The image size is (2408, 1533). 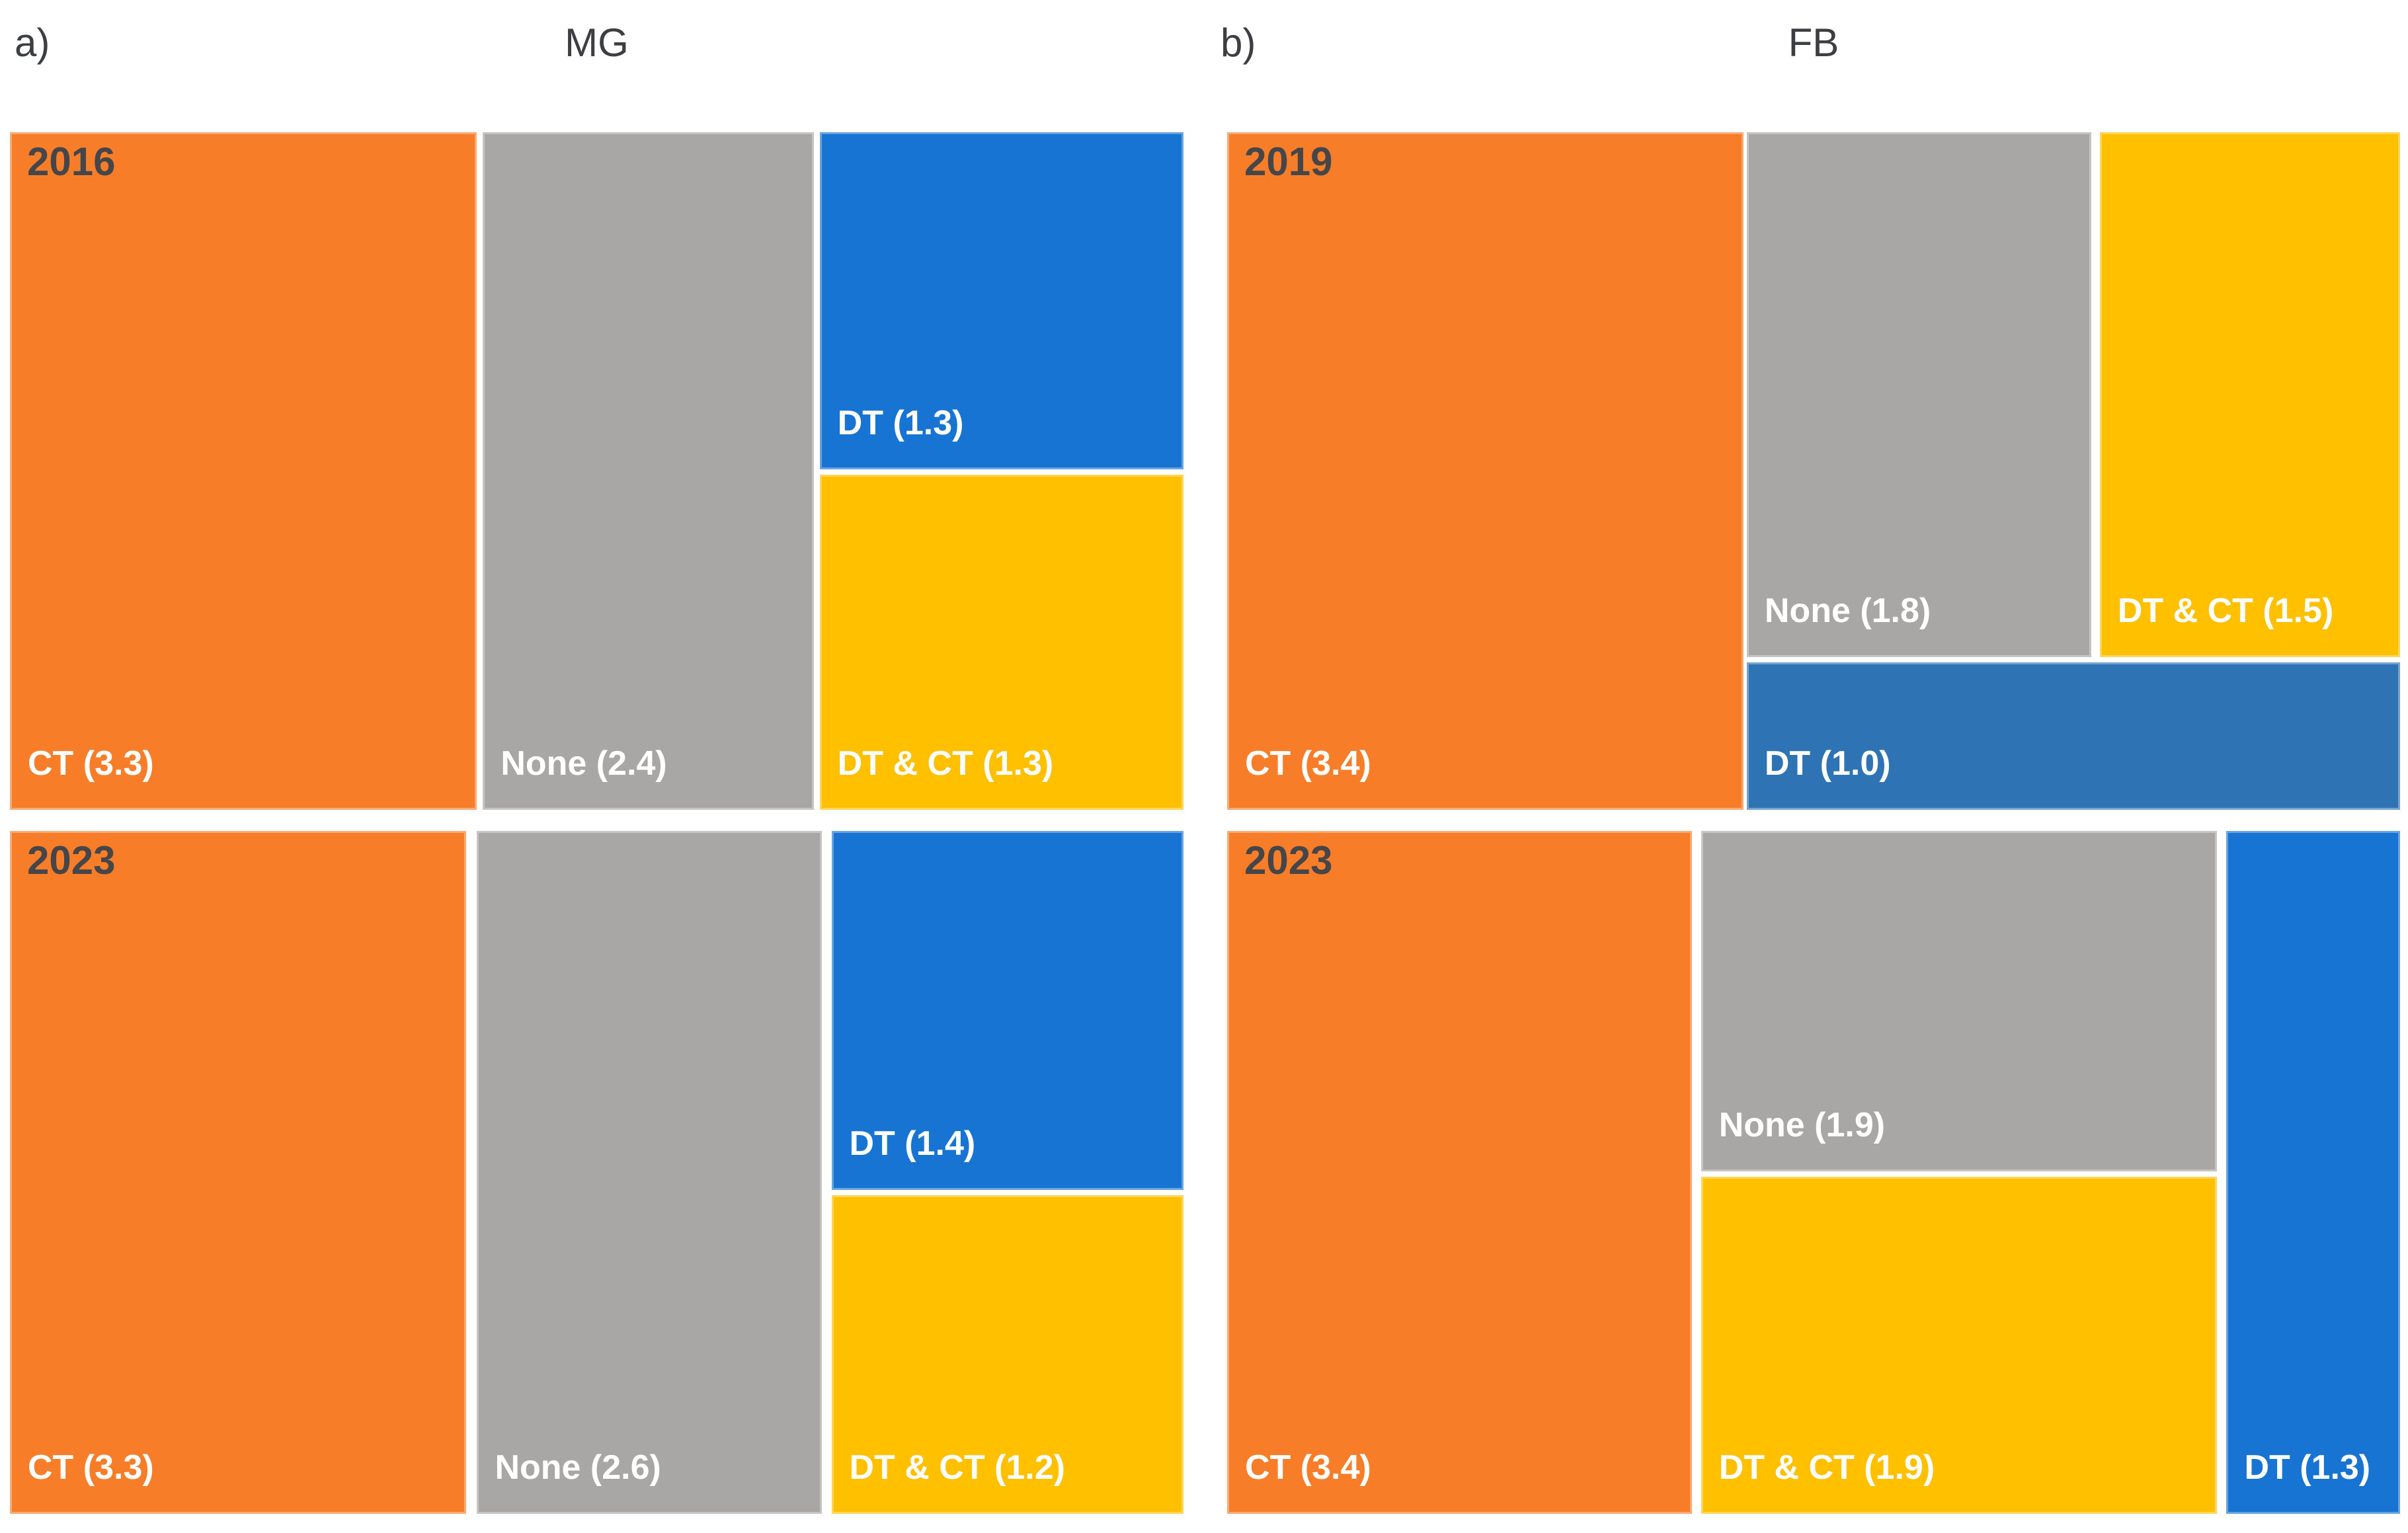 What do you see at coordinates (71, 161) in the screenshot?
I see `year-label: 2016` at bounding box center [71, 161].